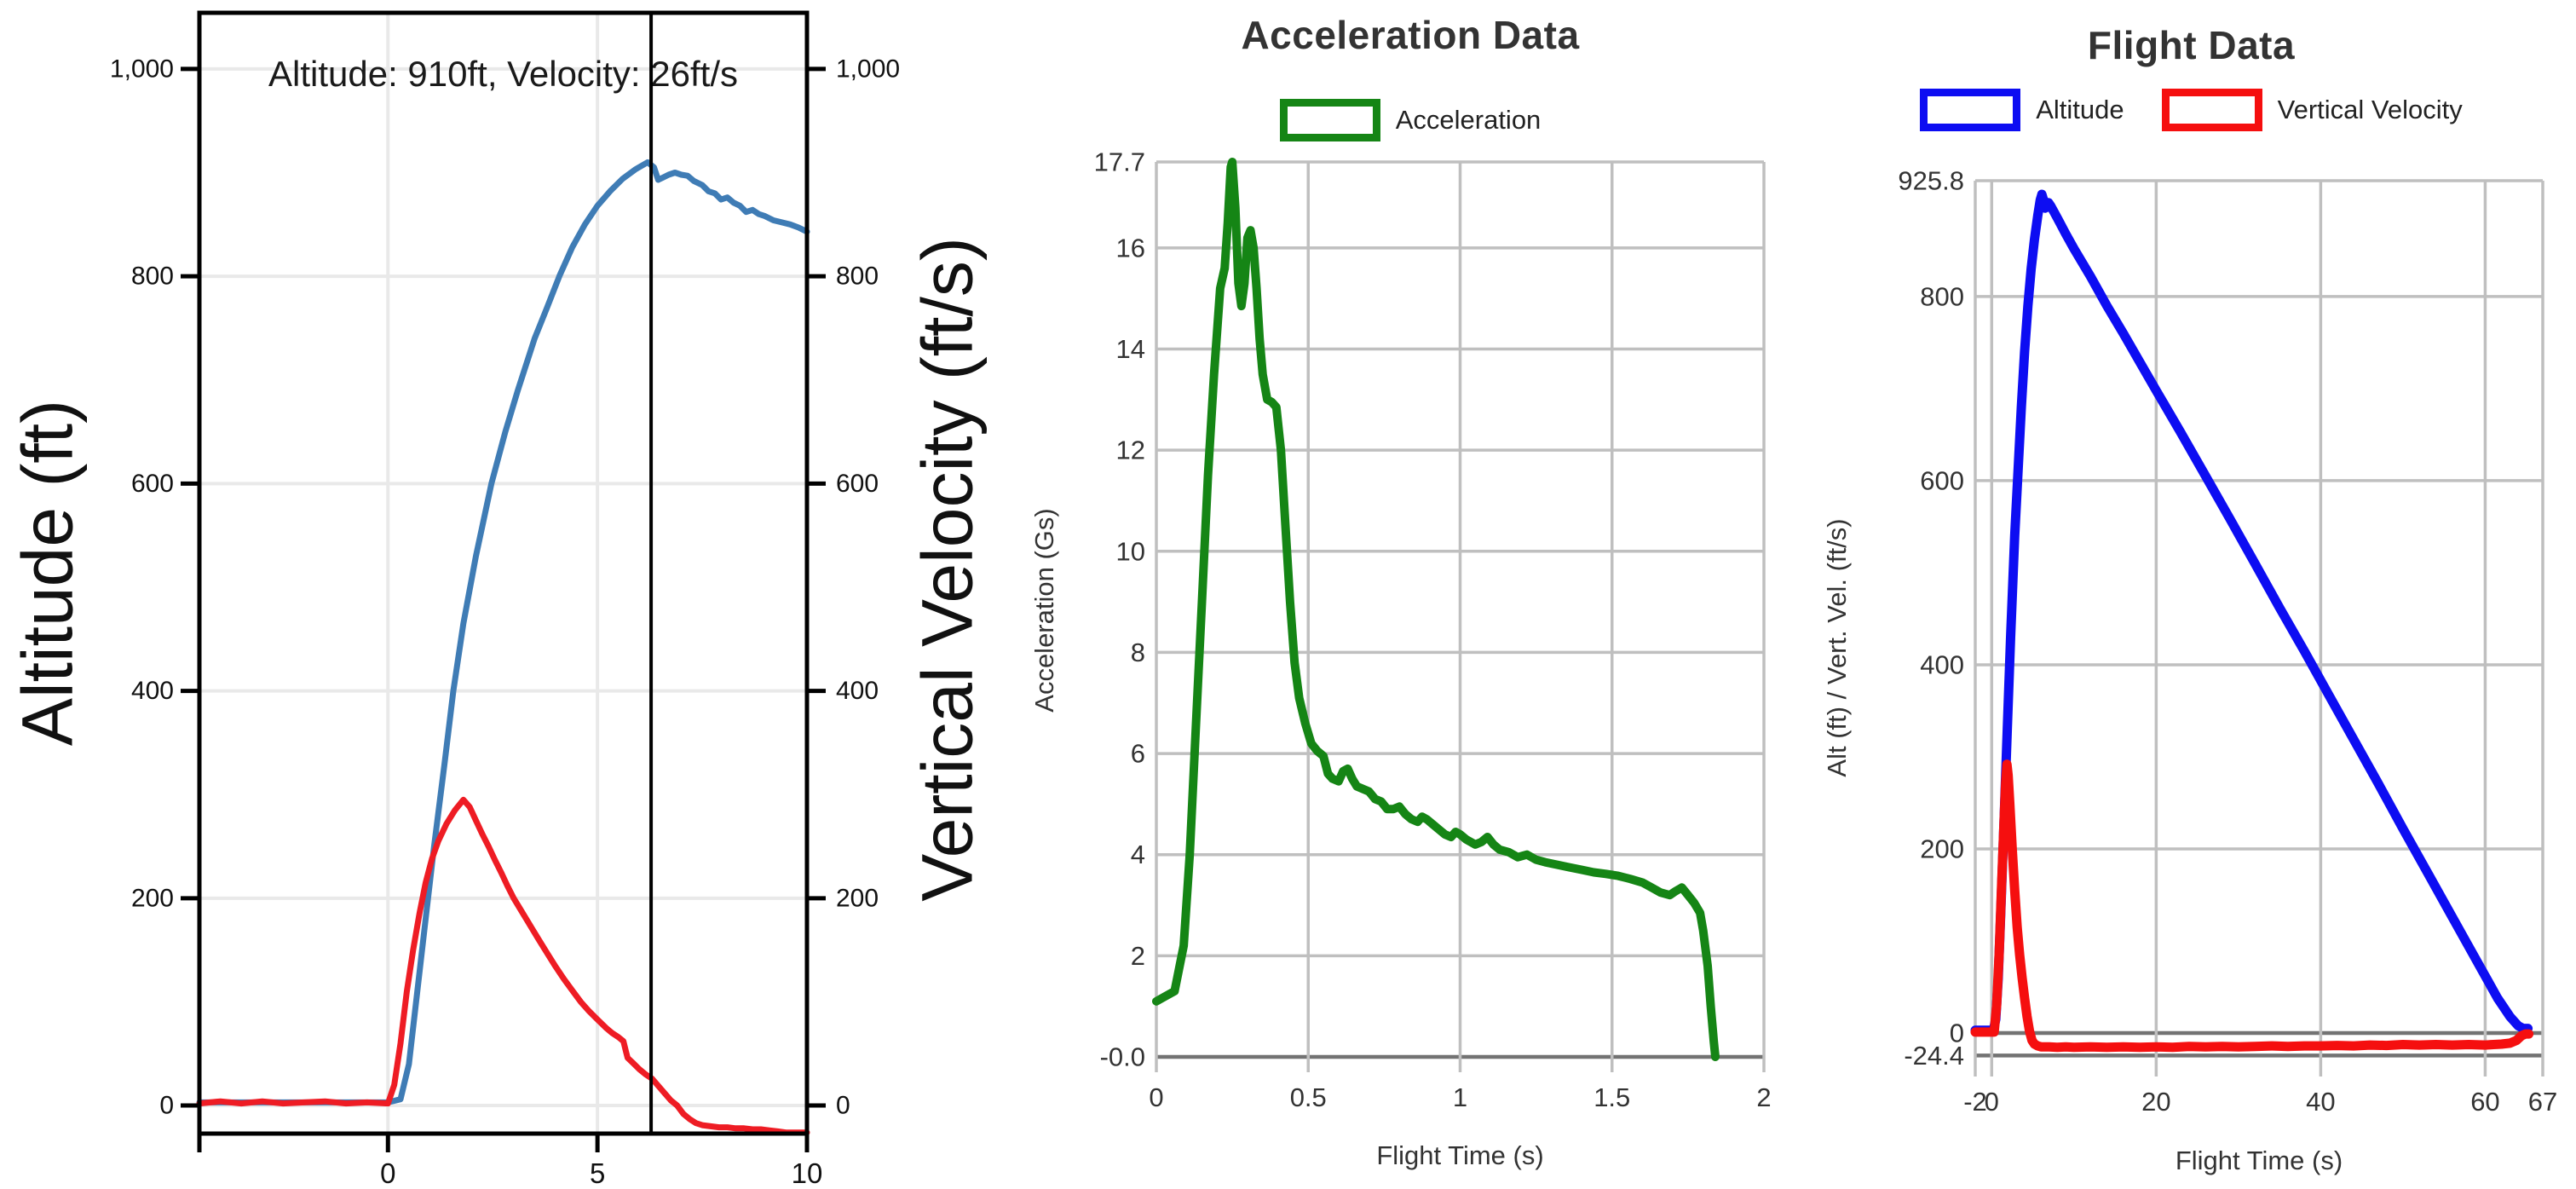  What do you see at coordinates (142, 69) in the screenshot?
I see `y-tick-label: 1,000` at bounding box center [142, 69].